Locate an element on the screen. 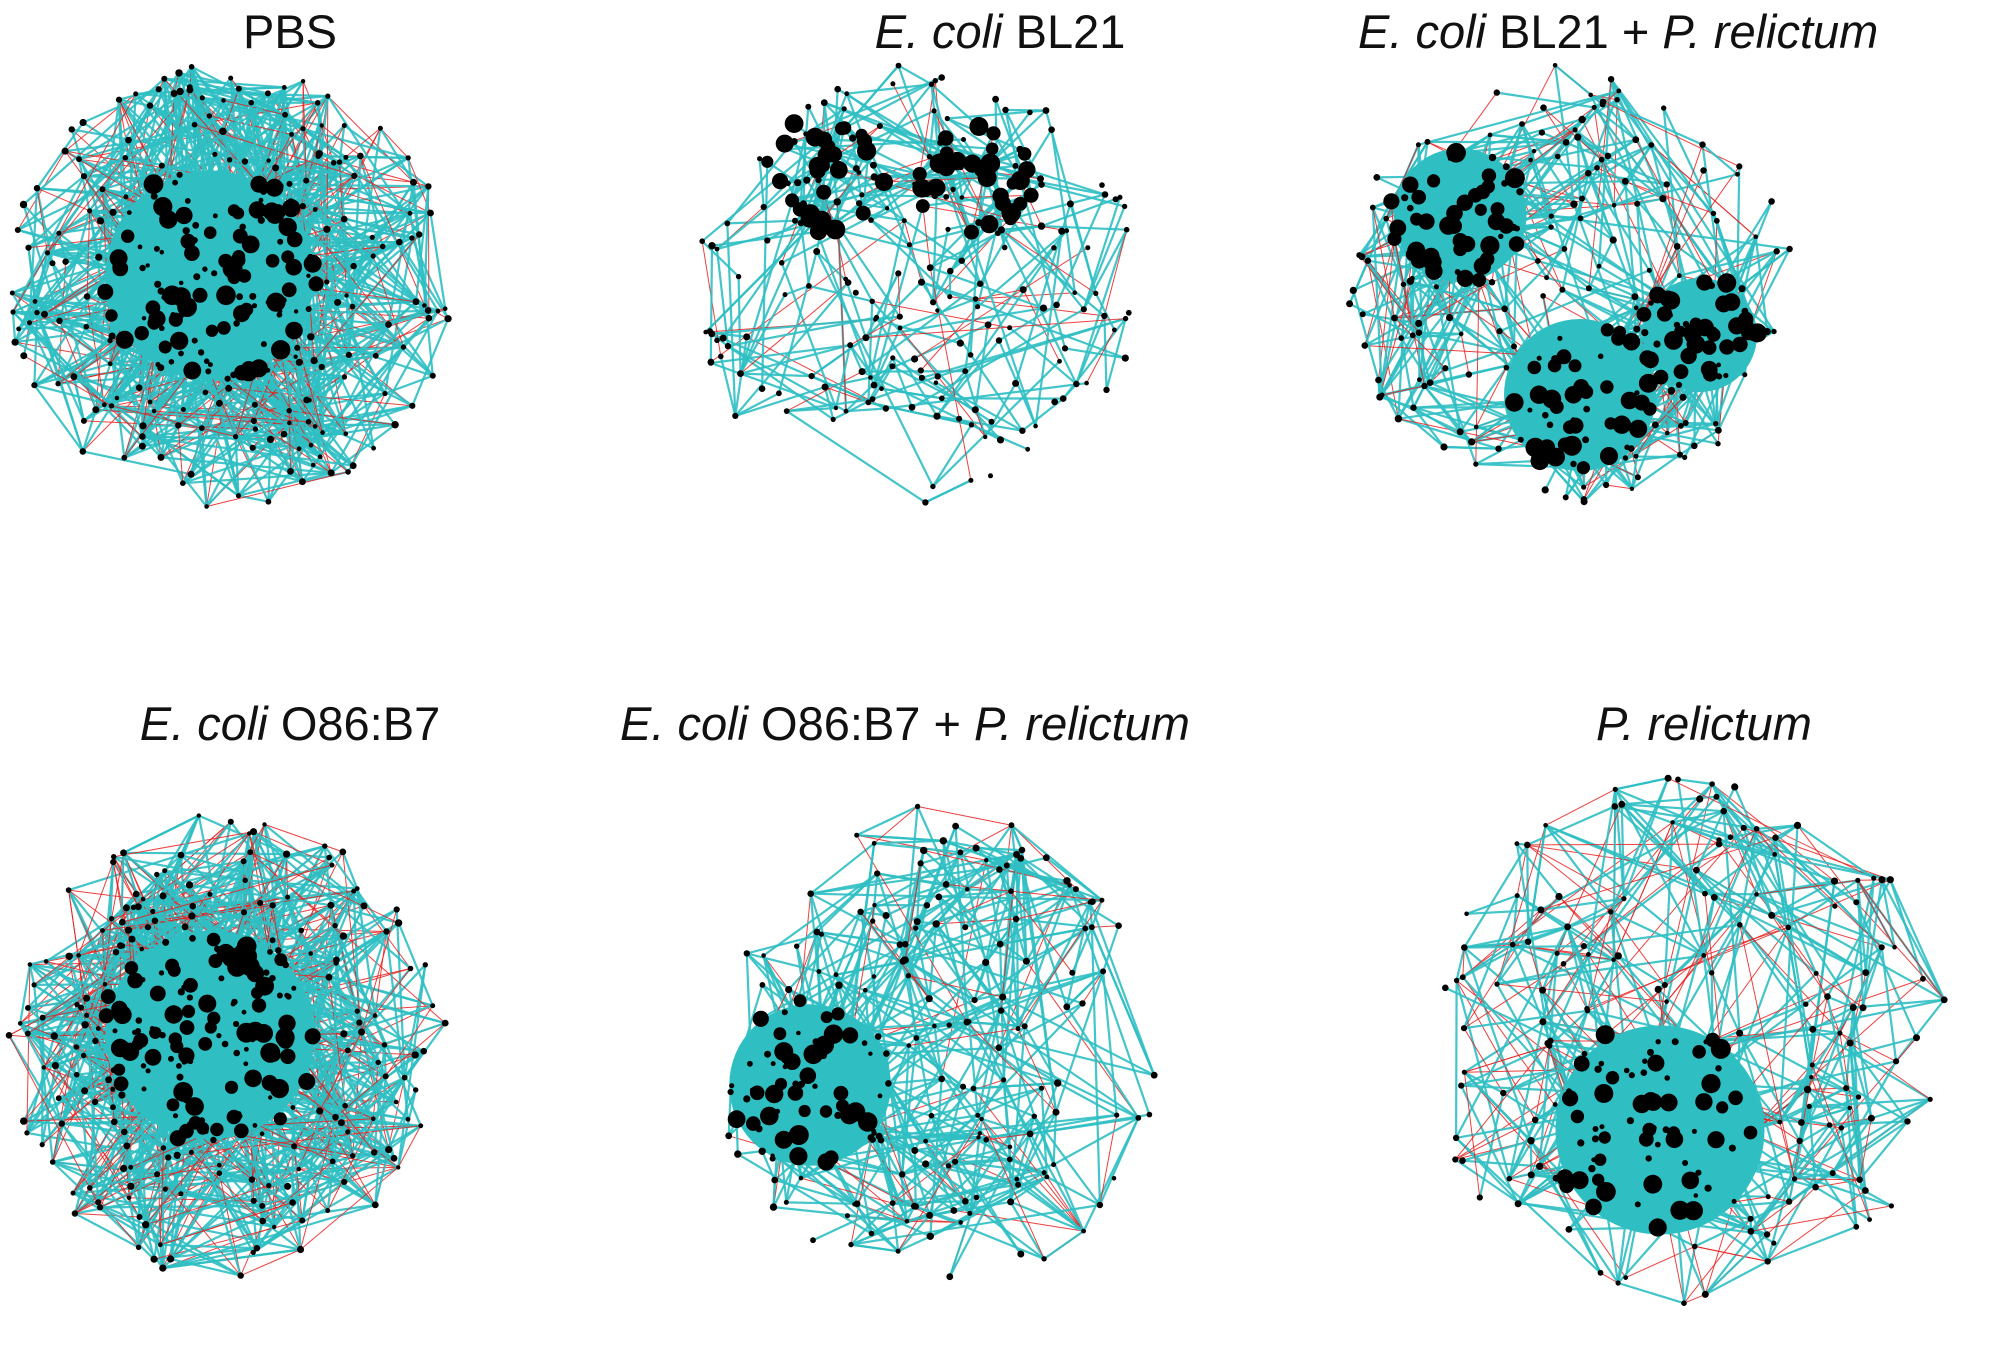 This screenshot has height=1349, width=2008. title-part: O86:B7 is located at coordinates (354, 723).